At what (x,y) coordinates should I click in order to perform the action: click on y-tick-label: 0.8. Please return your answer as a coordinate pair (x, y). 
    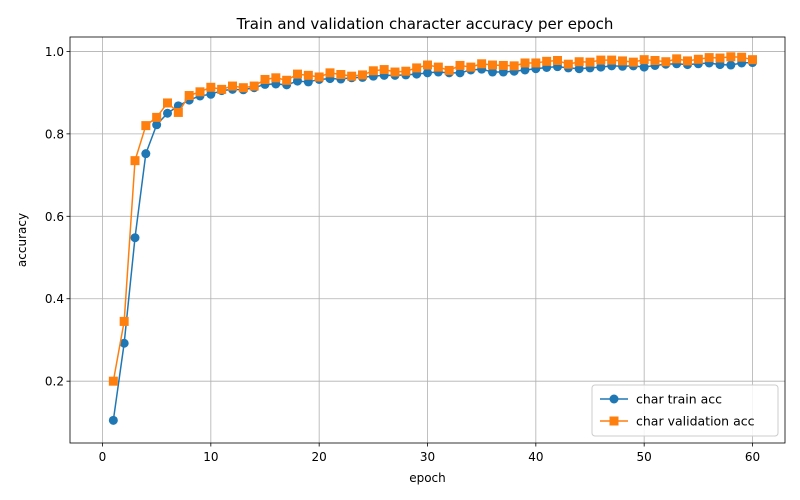
    Looking at the image, I should click on (54, 134).